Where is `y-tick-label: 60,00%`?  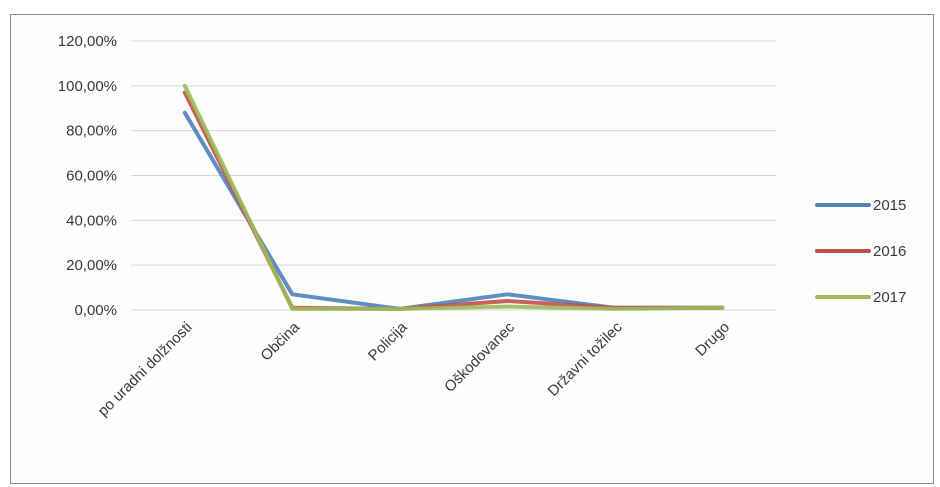
y-tick-label: 60,00% is located at coordinates (91, 176).